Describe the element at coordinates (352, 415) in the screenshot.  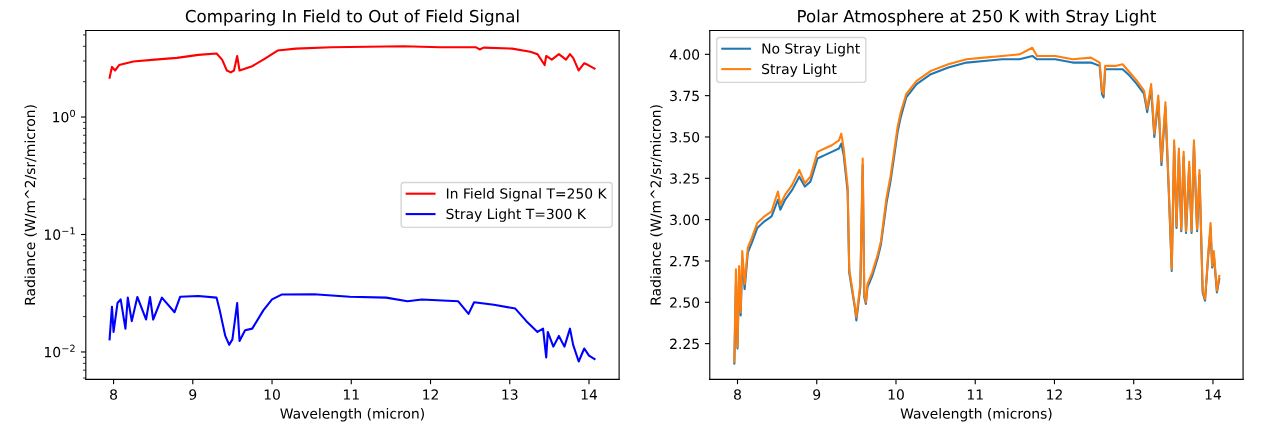
I see `x-axis-title: Wavelength (micron)` at that location.